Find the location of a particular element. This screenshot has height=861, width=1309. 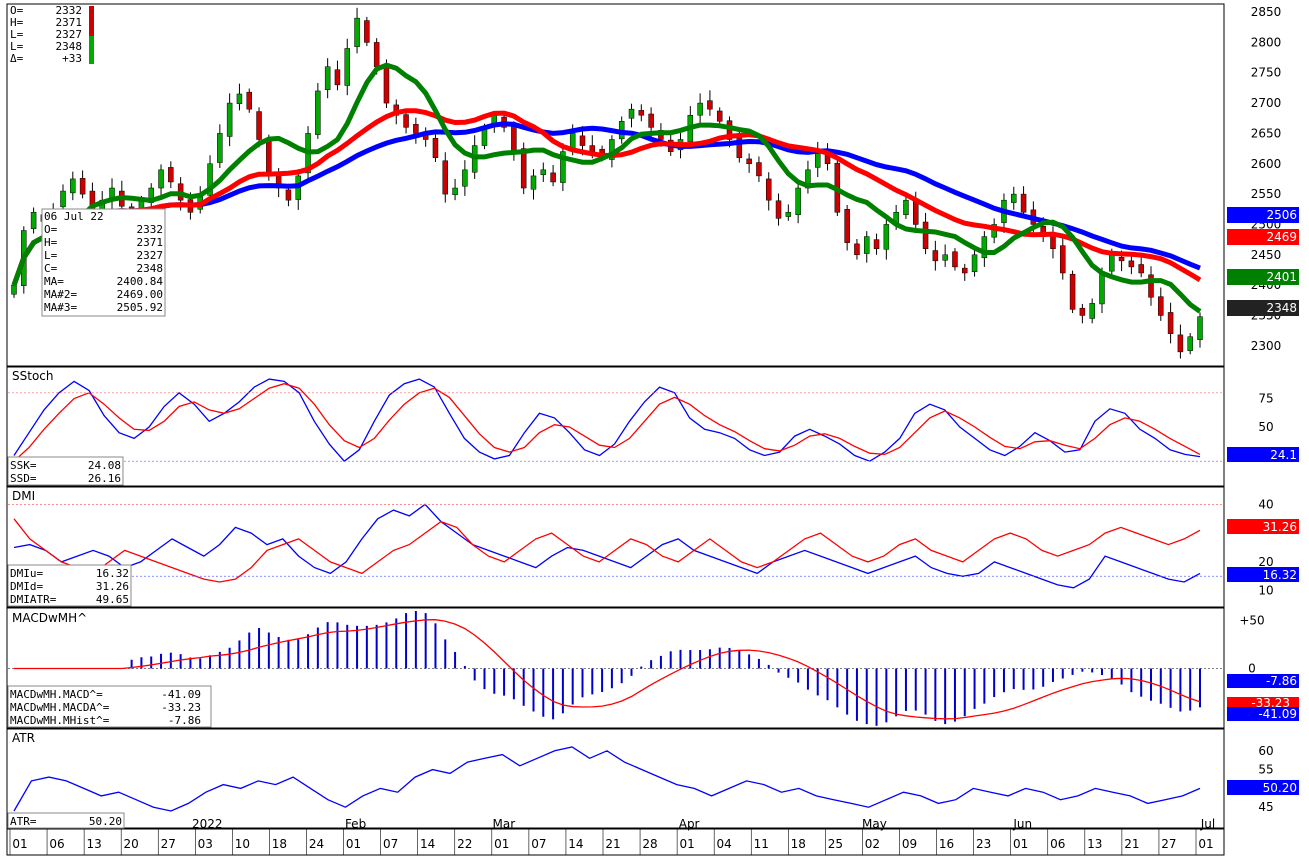

ohlc-color-bar is located at coordinates (91, 35).